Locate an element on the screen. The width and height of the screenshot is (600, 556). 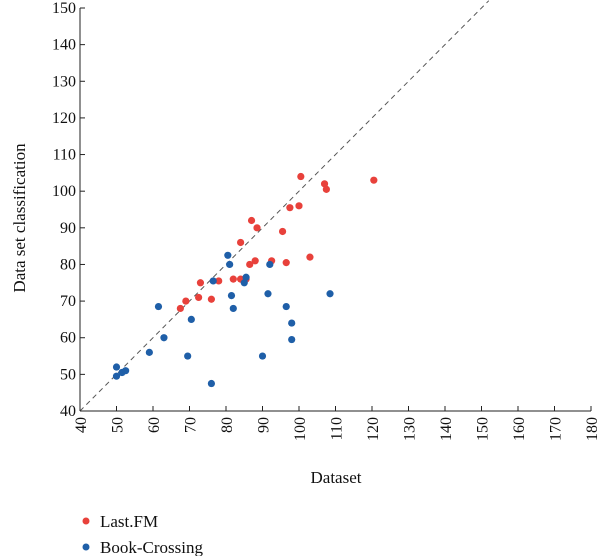
x-tick-label: 160 is located at coordinates (519, 429).